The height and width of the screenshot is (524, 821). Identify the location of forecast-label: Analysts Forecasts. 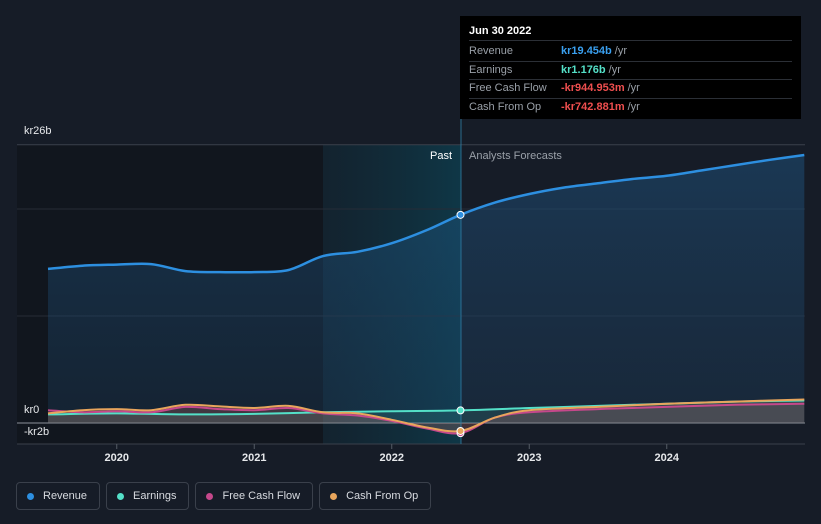
(515, 156).